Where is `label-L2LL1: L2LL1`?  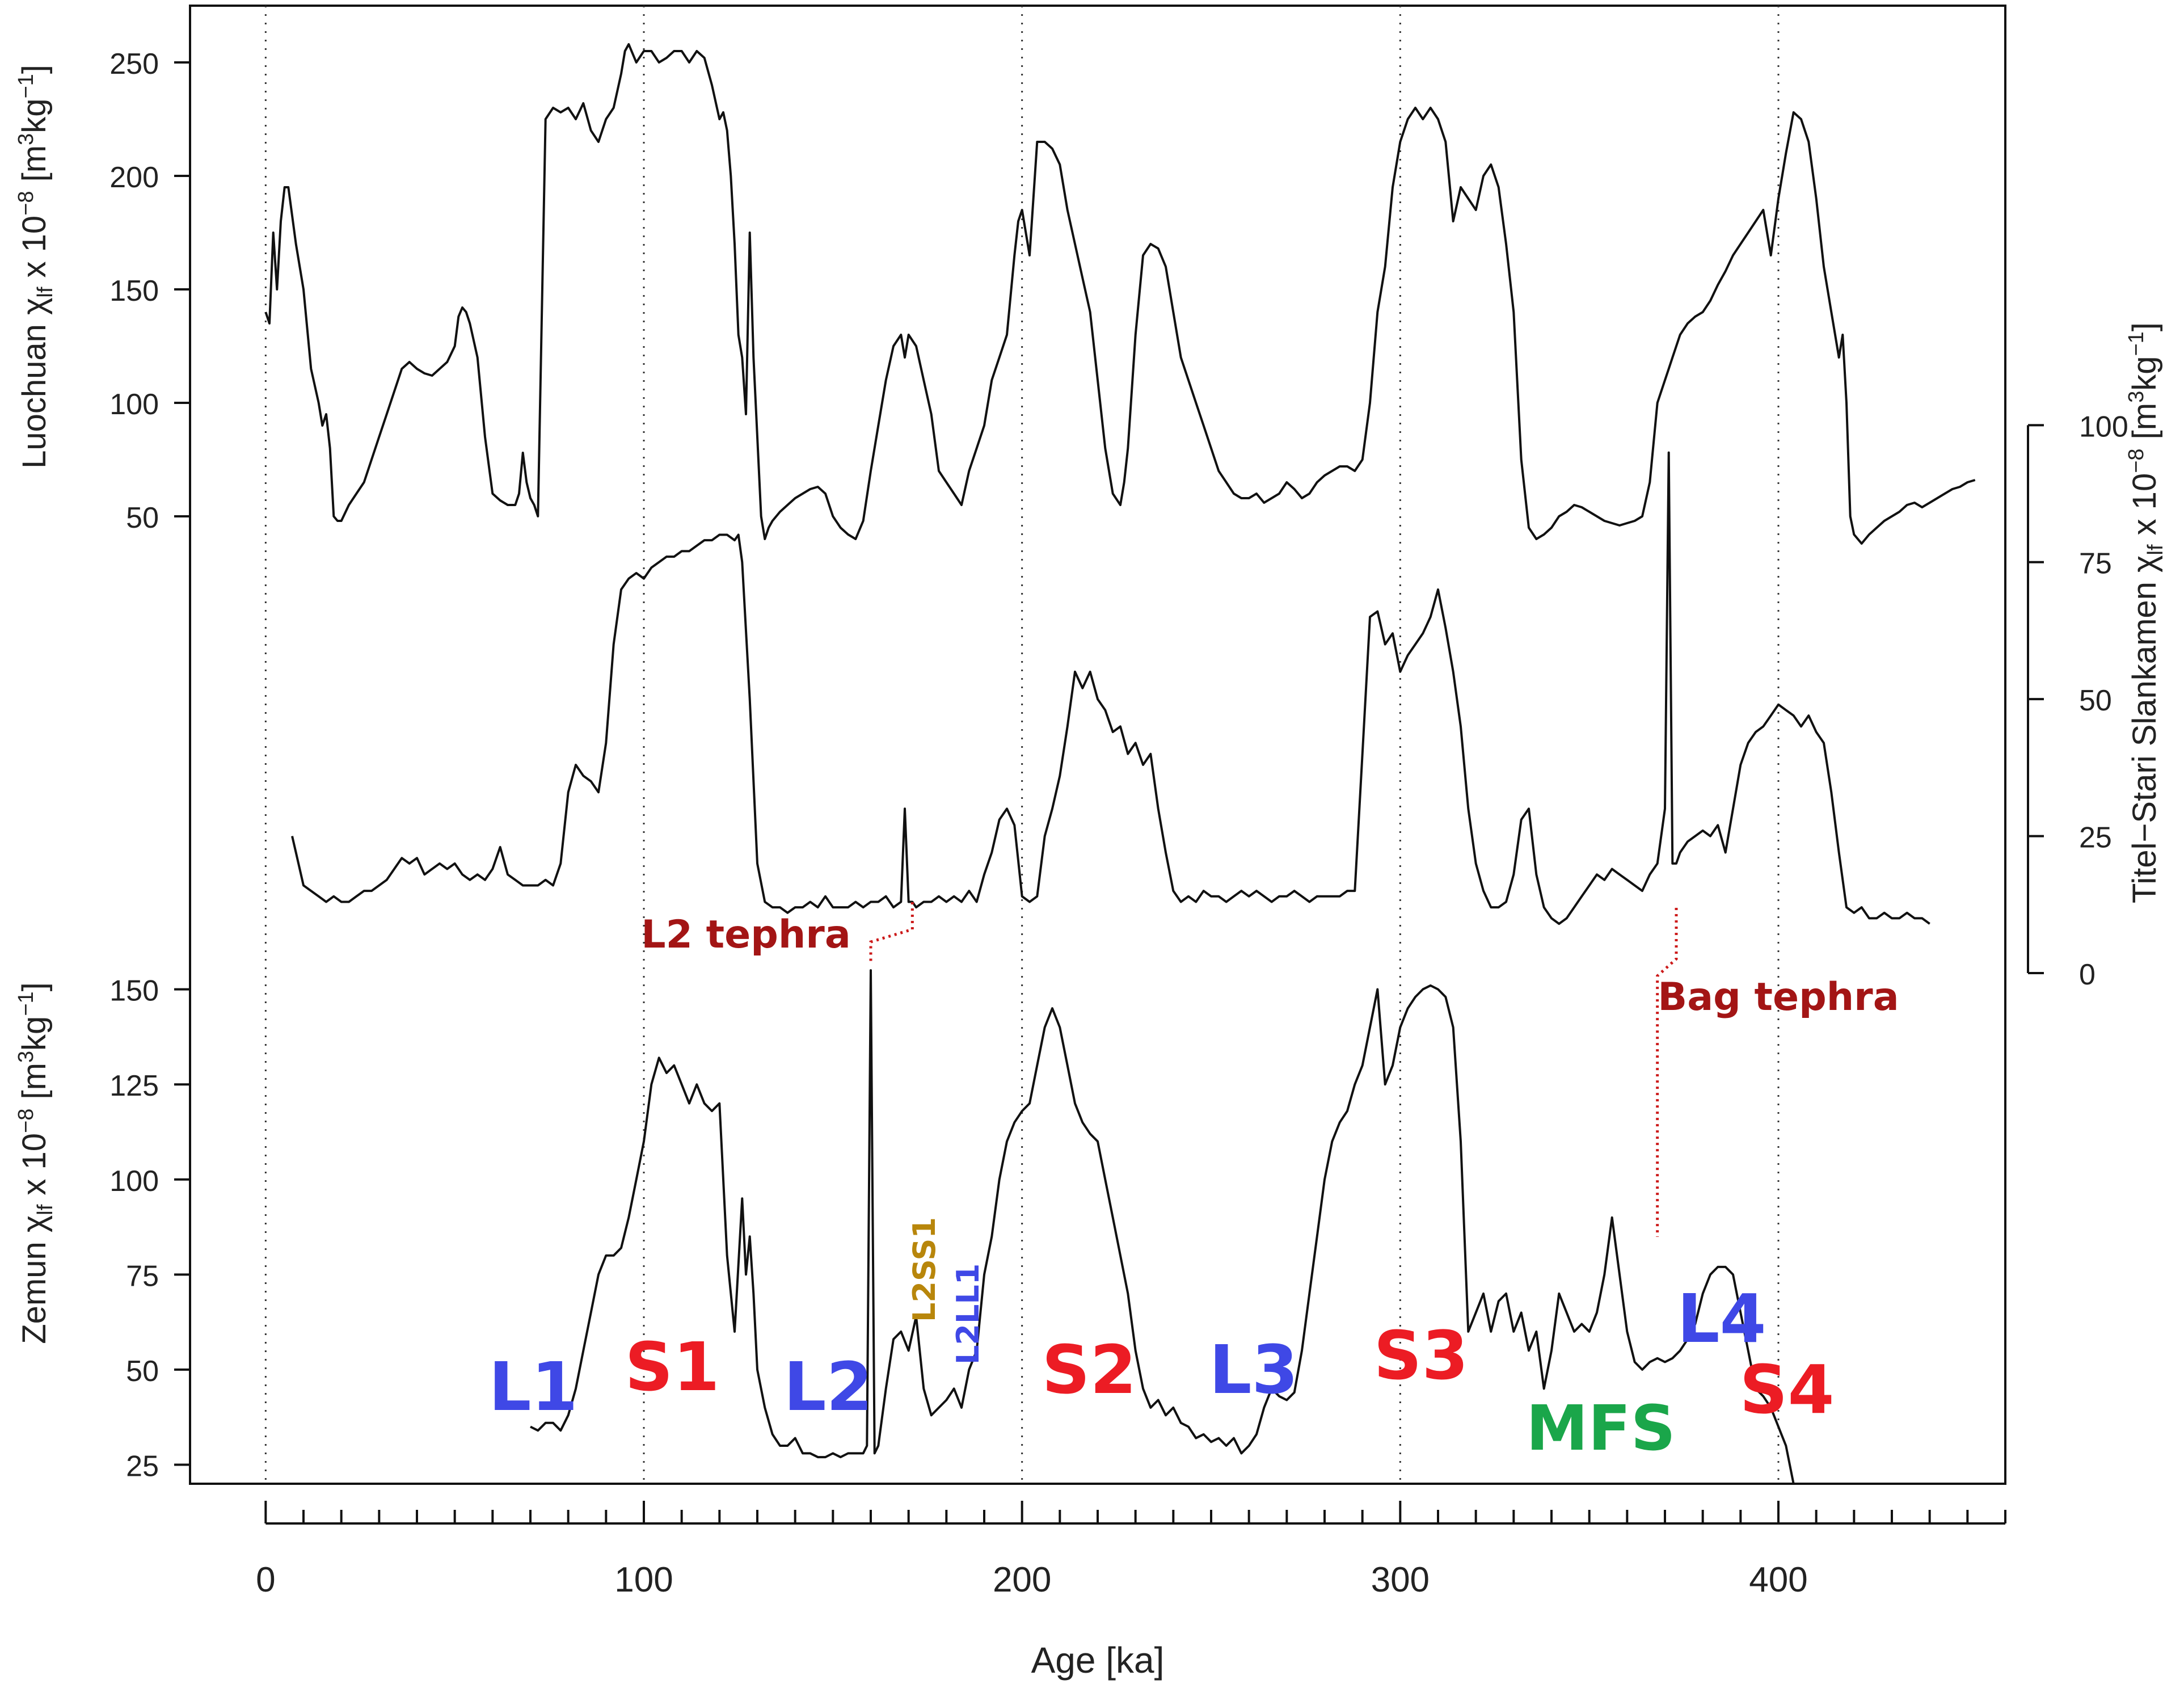 label-L2LL1: L2LL1 is located at coordinates (968, 1314).